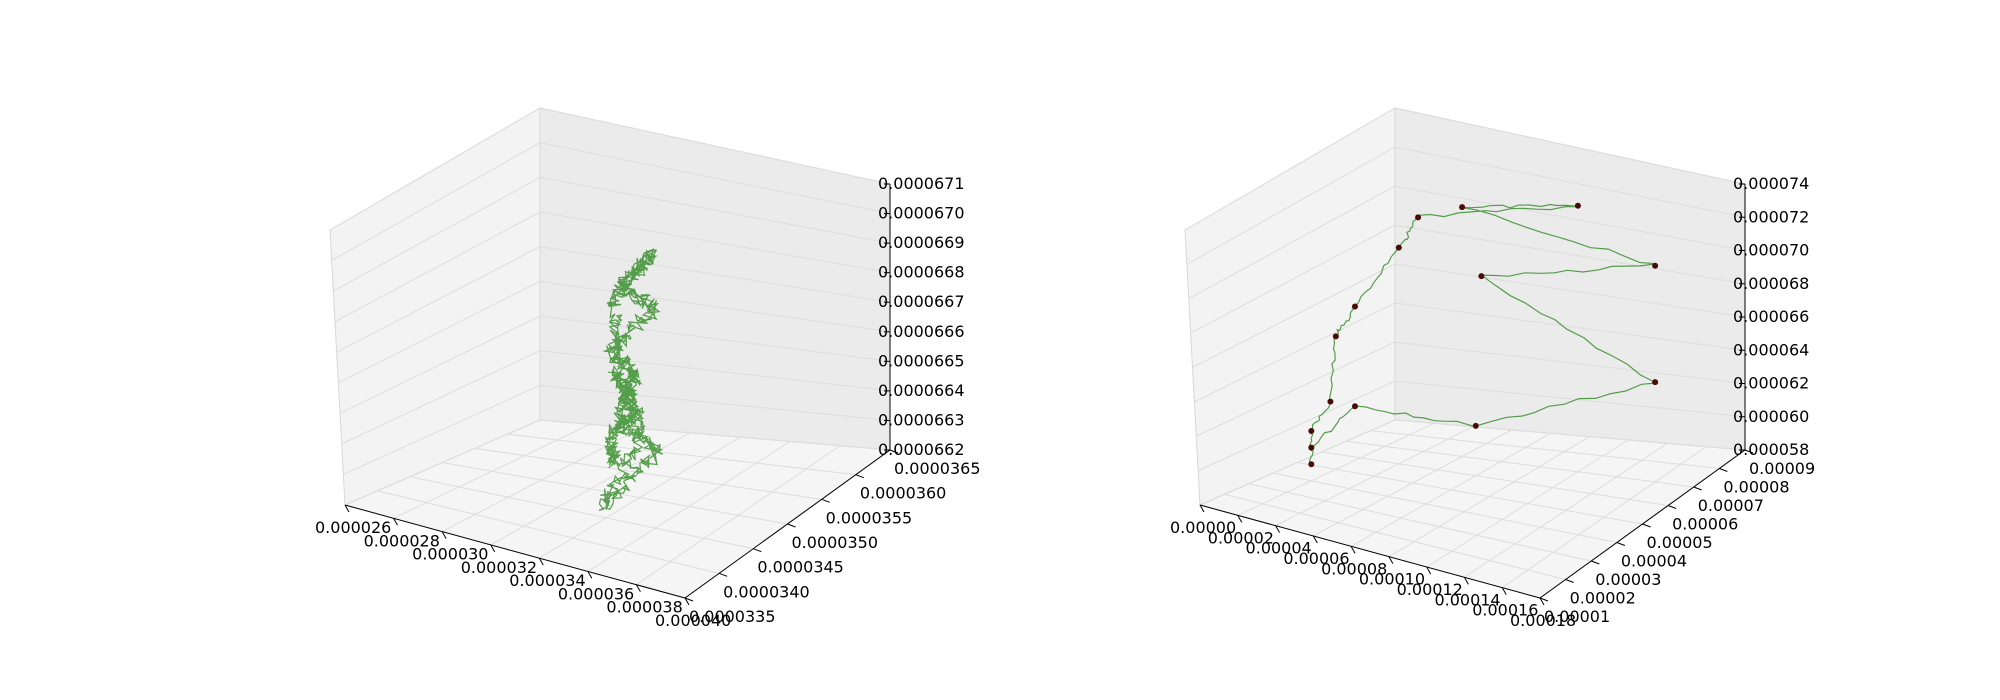  I want to click on z-tick-label: 0.000062, so click(1771, 383).